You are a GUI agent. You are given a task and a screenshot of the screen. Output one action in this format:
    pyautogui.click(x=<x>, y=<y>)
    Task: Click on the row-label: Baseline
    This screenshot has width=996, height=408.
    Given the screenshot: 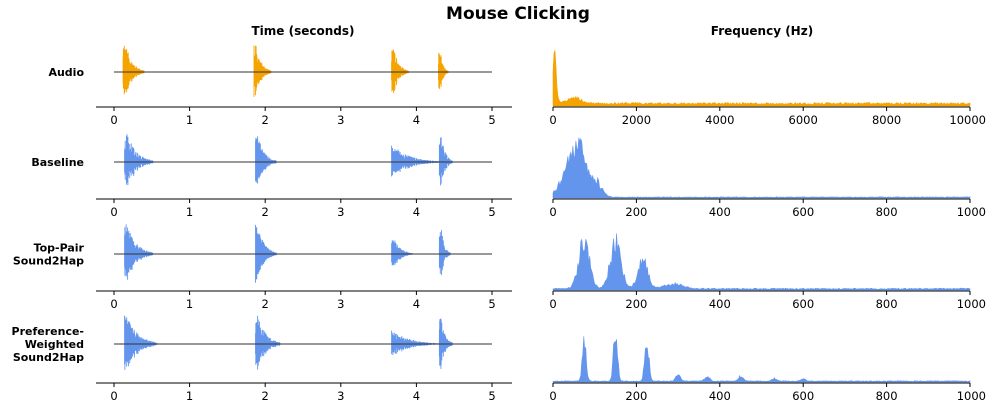 What is the action you would take?
    pyautogui.click(x=57, y=162)
    